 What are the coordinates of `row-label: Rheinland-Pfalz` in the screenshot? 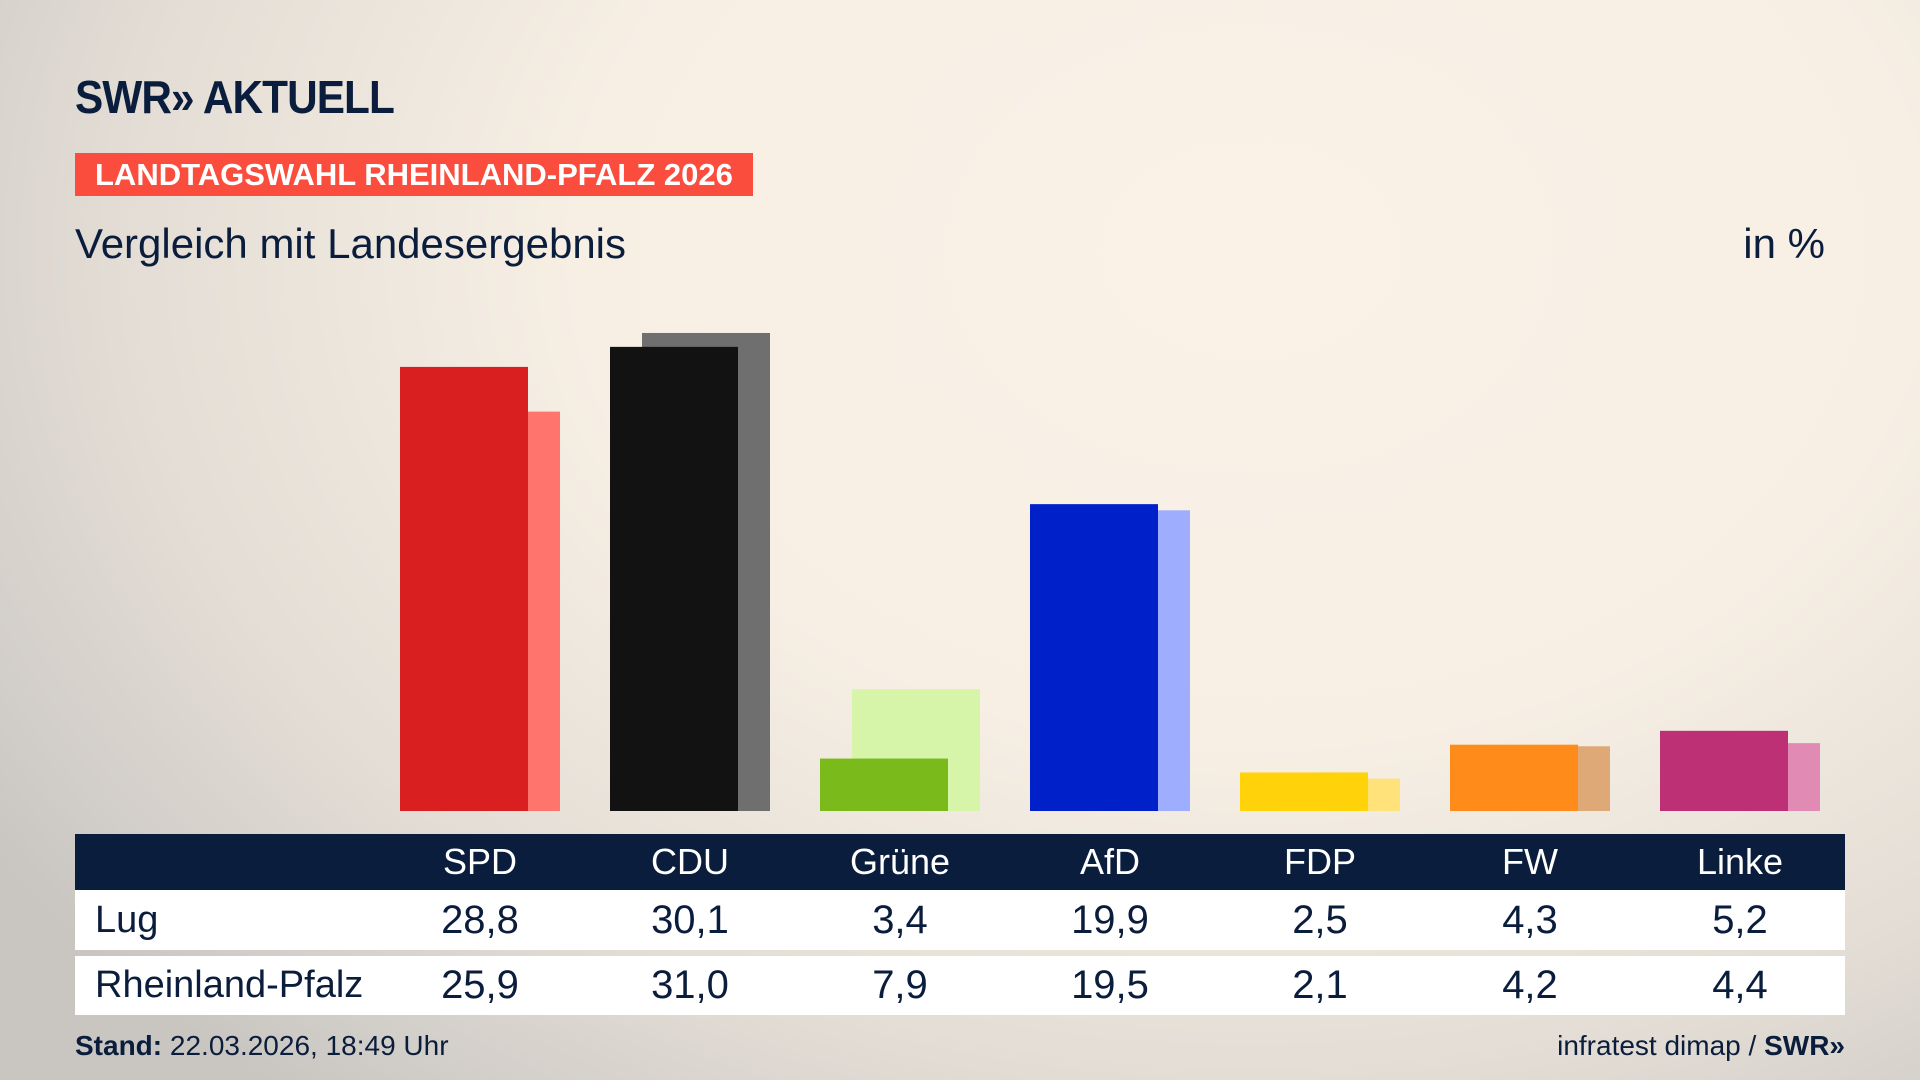 It's located at (229, 985).